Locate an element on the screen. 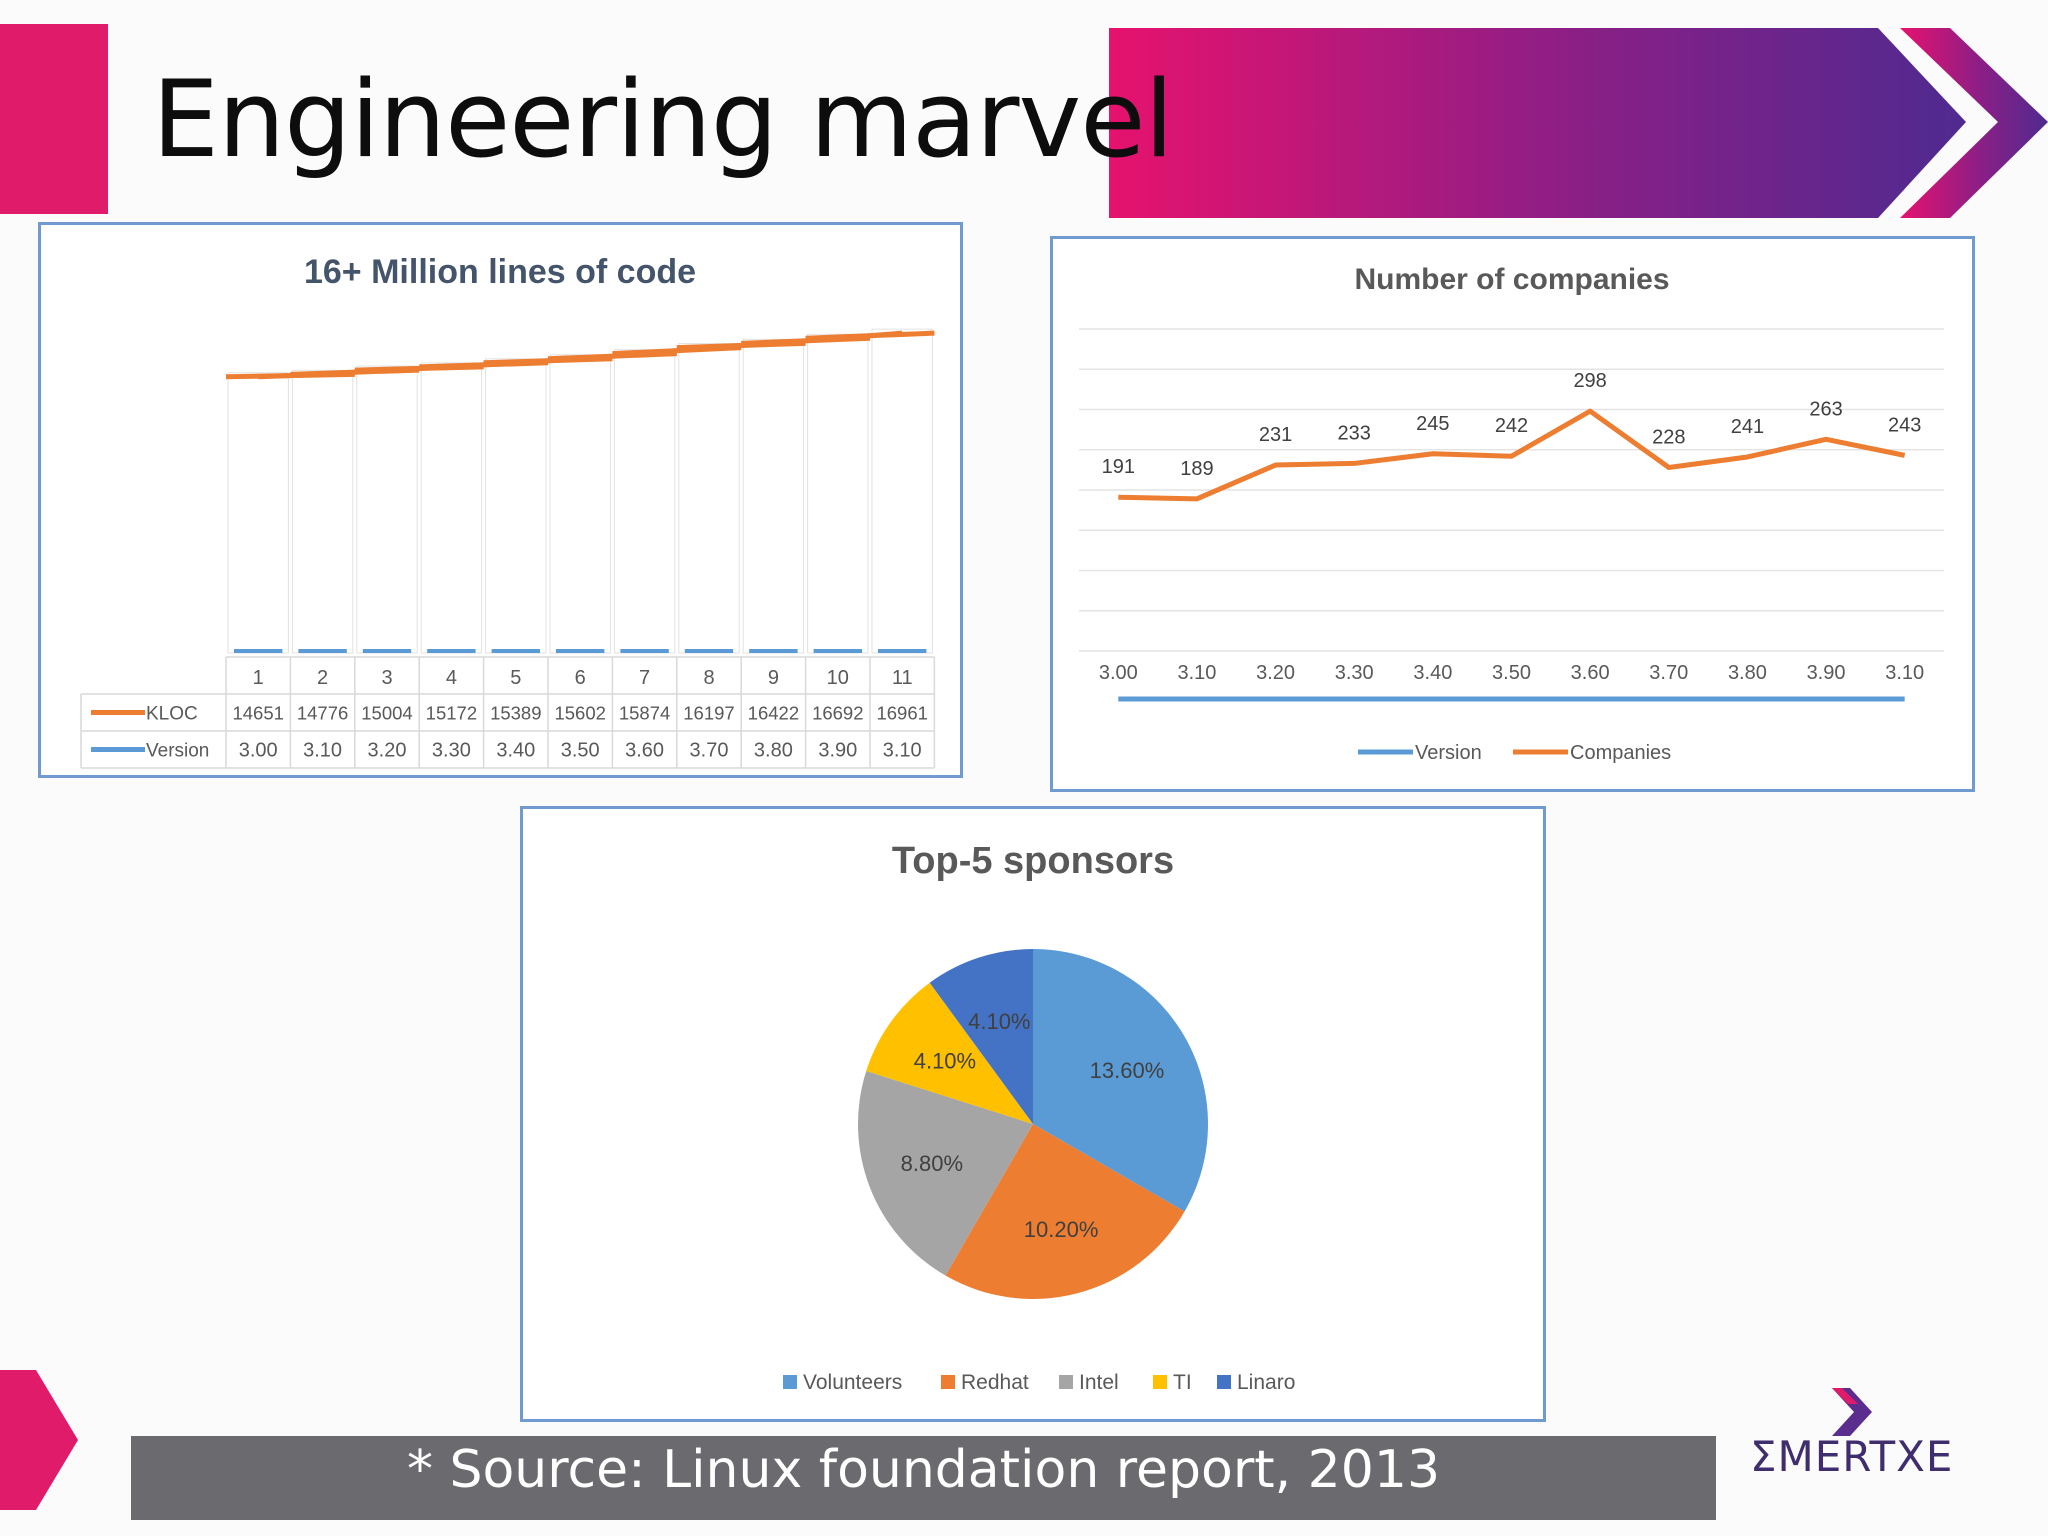  companies-data-label: 245 is located at coordinates (1432, 424).